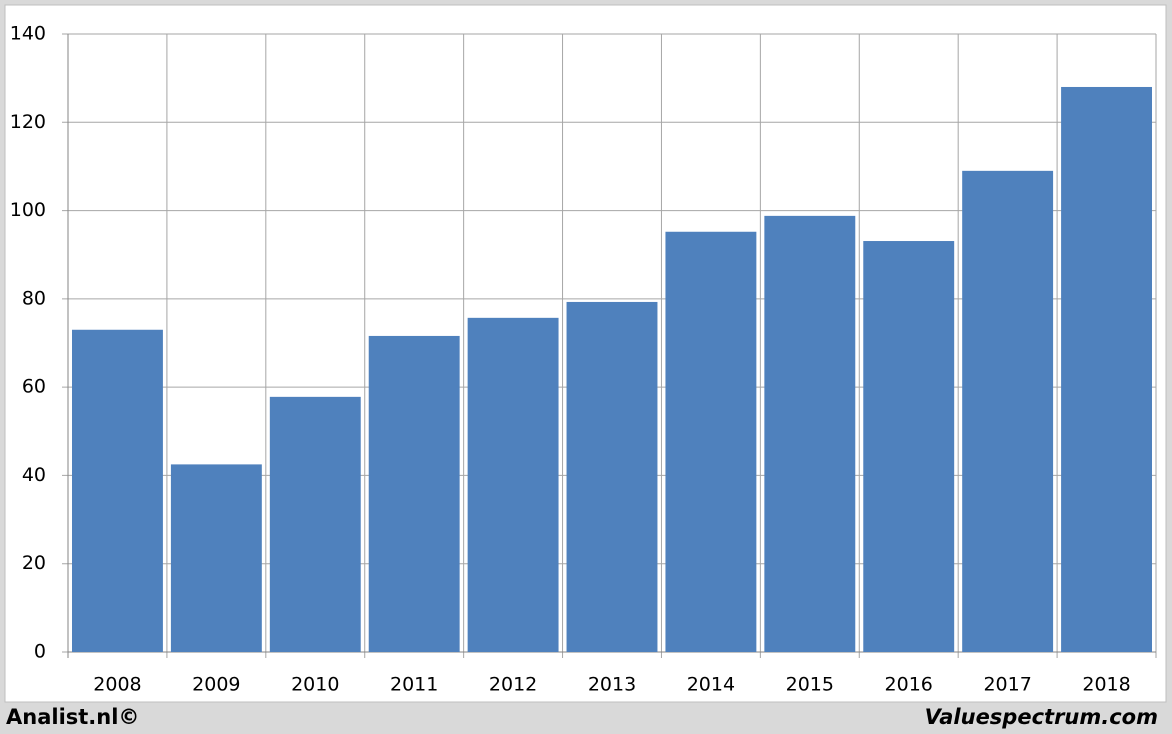 This screenshot has height=734, width=1172. Describe the element at coordinates (34, 475) in the screenshot. I see `y-tick-label: 40` at that location.